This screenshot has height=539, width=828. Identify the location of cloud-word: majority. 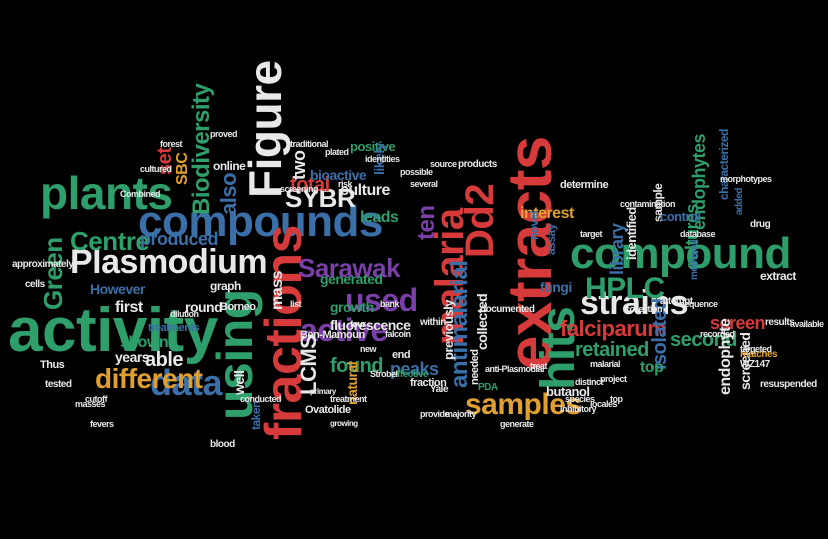
(461, 414).